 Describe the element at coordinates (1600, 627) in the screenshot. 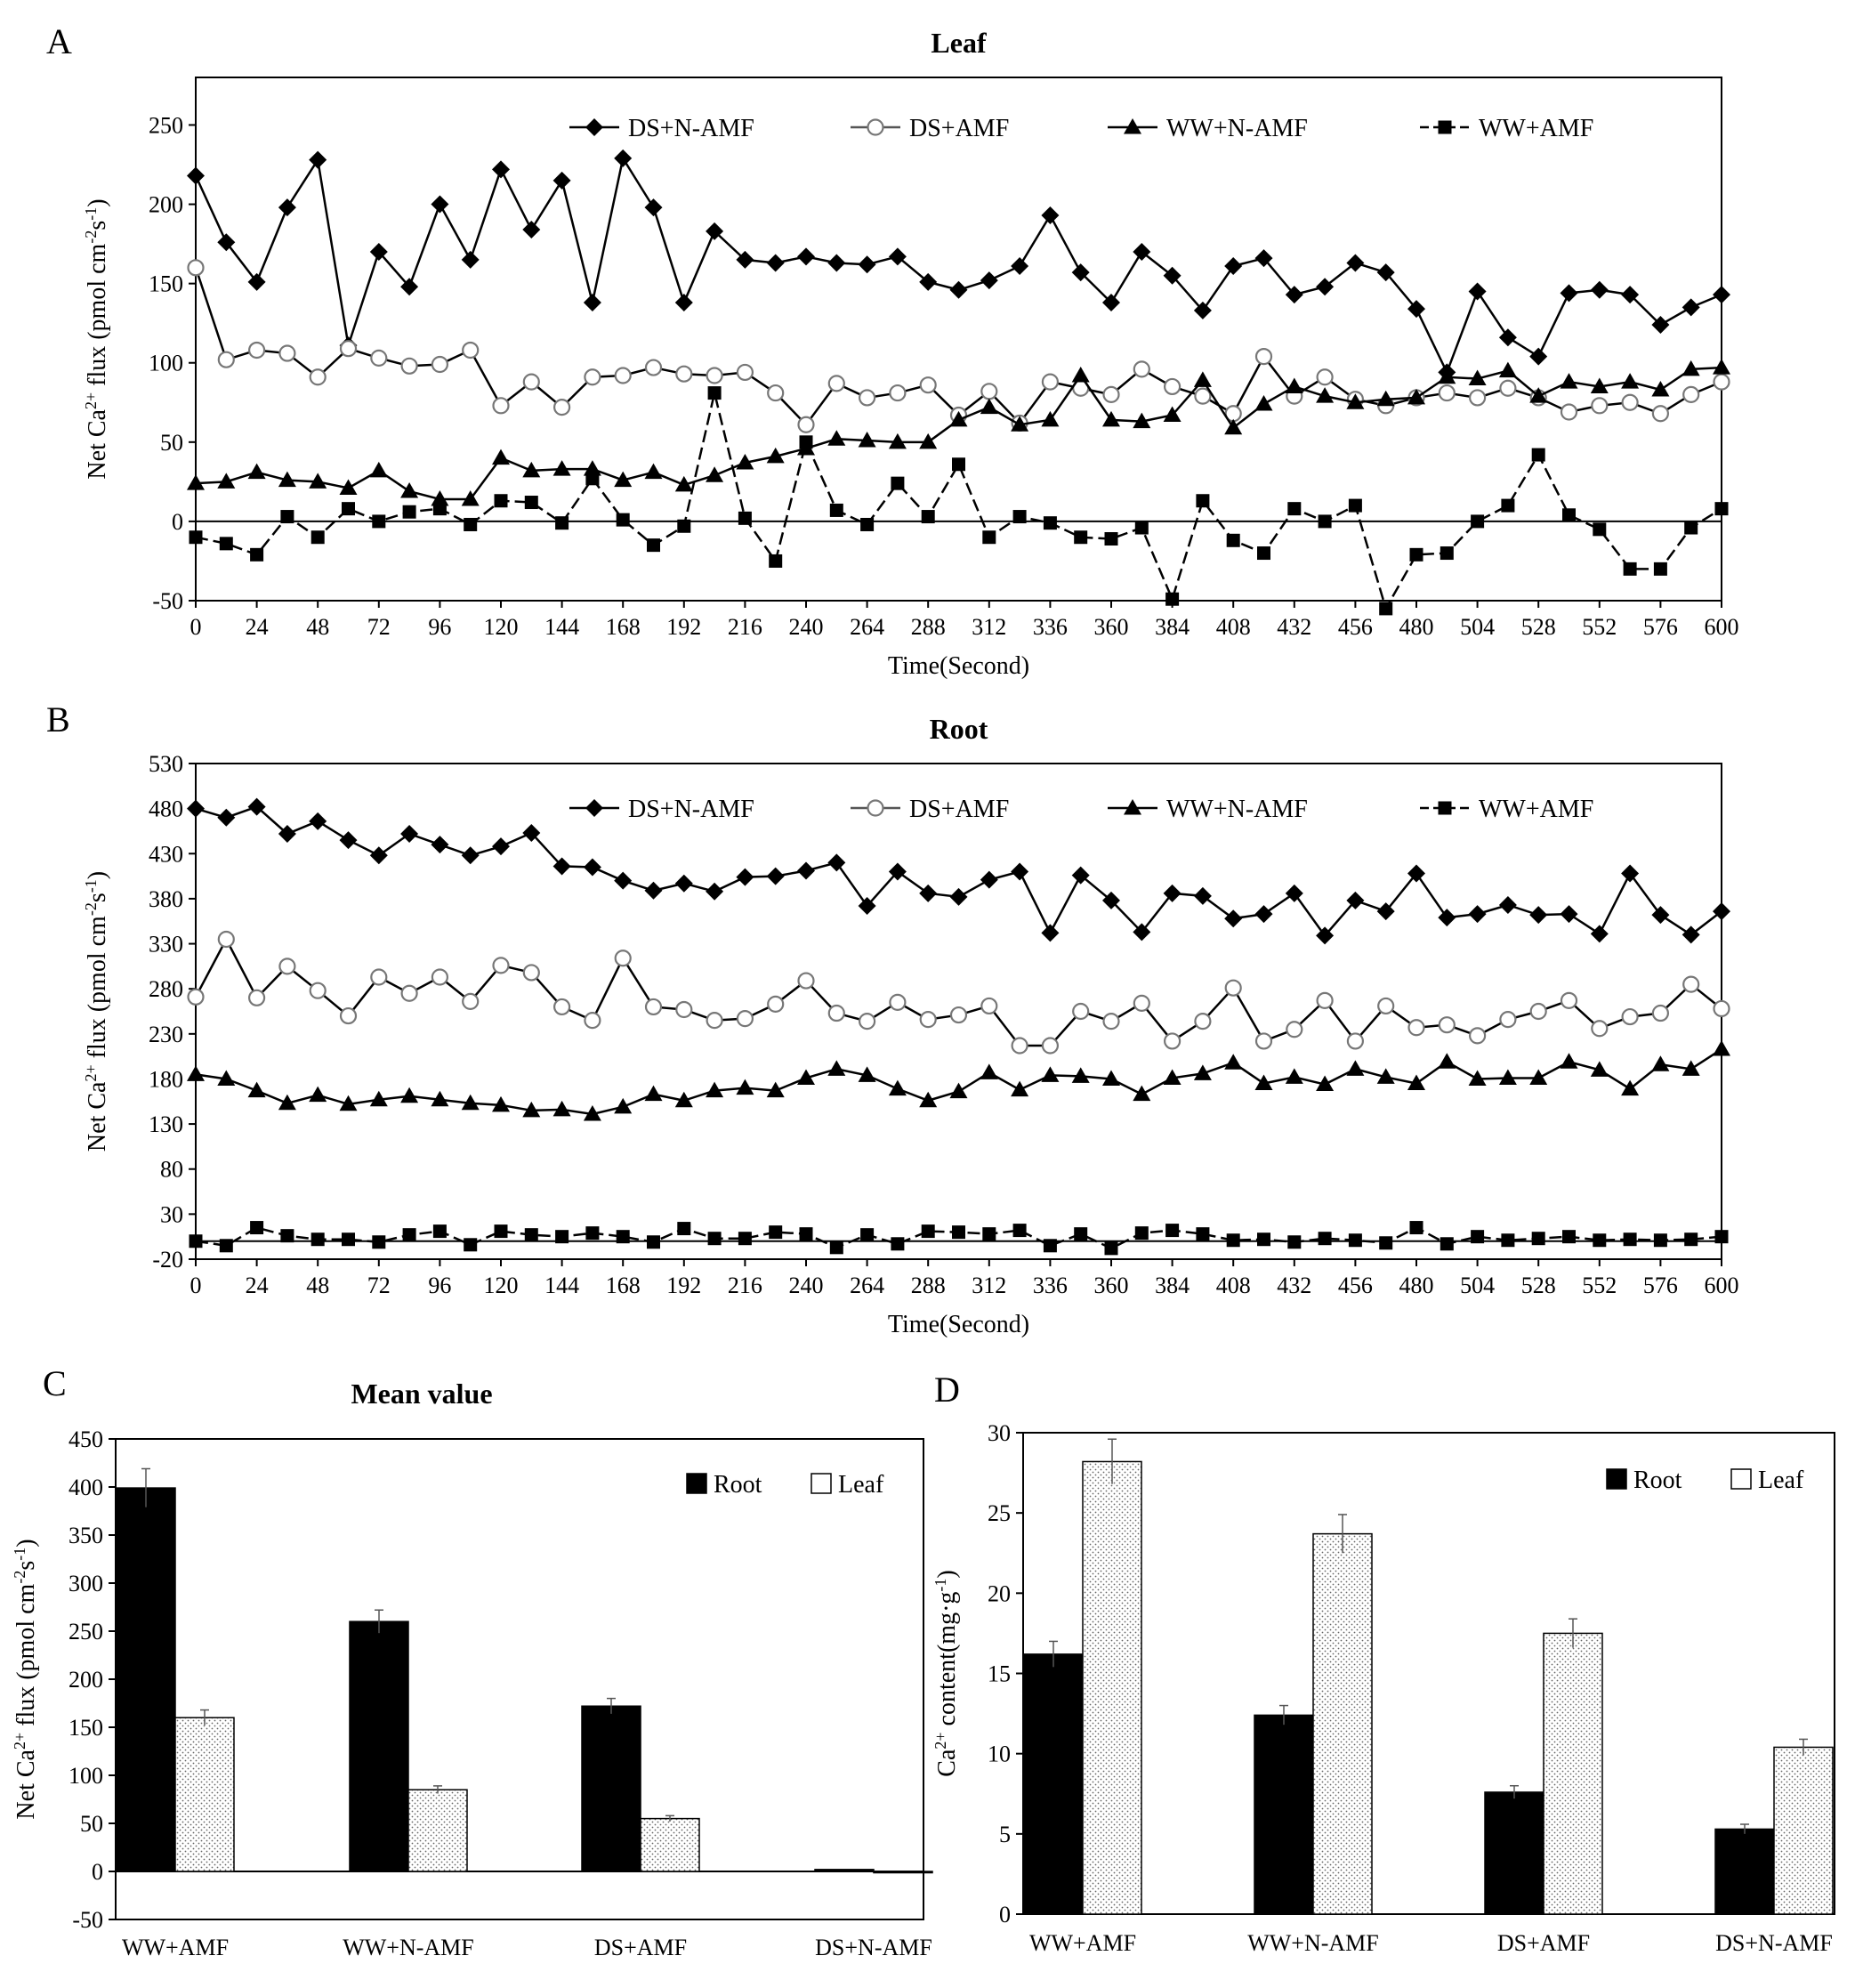

I see `x-tick-label: 552` at that location.